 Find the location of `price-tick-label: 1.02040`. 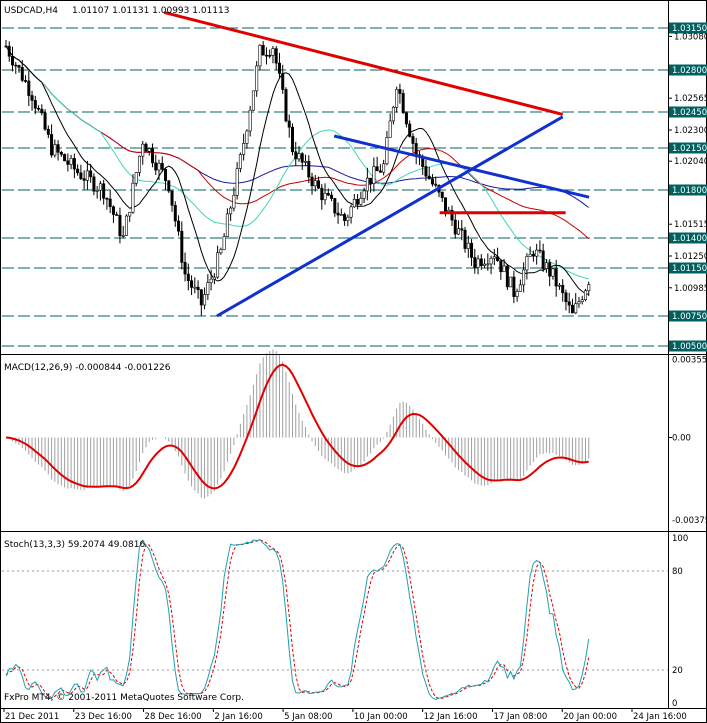

price-tick-label: 1.02040 is located at coordinates (690, 162).